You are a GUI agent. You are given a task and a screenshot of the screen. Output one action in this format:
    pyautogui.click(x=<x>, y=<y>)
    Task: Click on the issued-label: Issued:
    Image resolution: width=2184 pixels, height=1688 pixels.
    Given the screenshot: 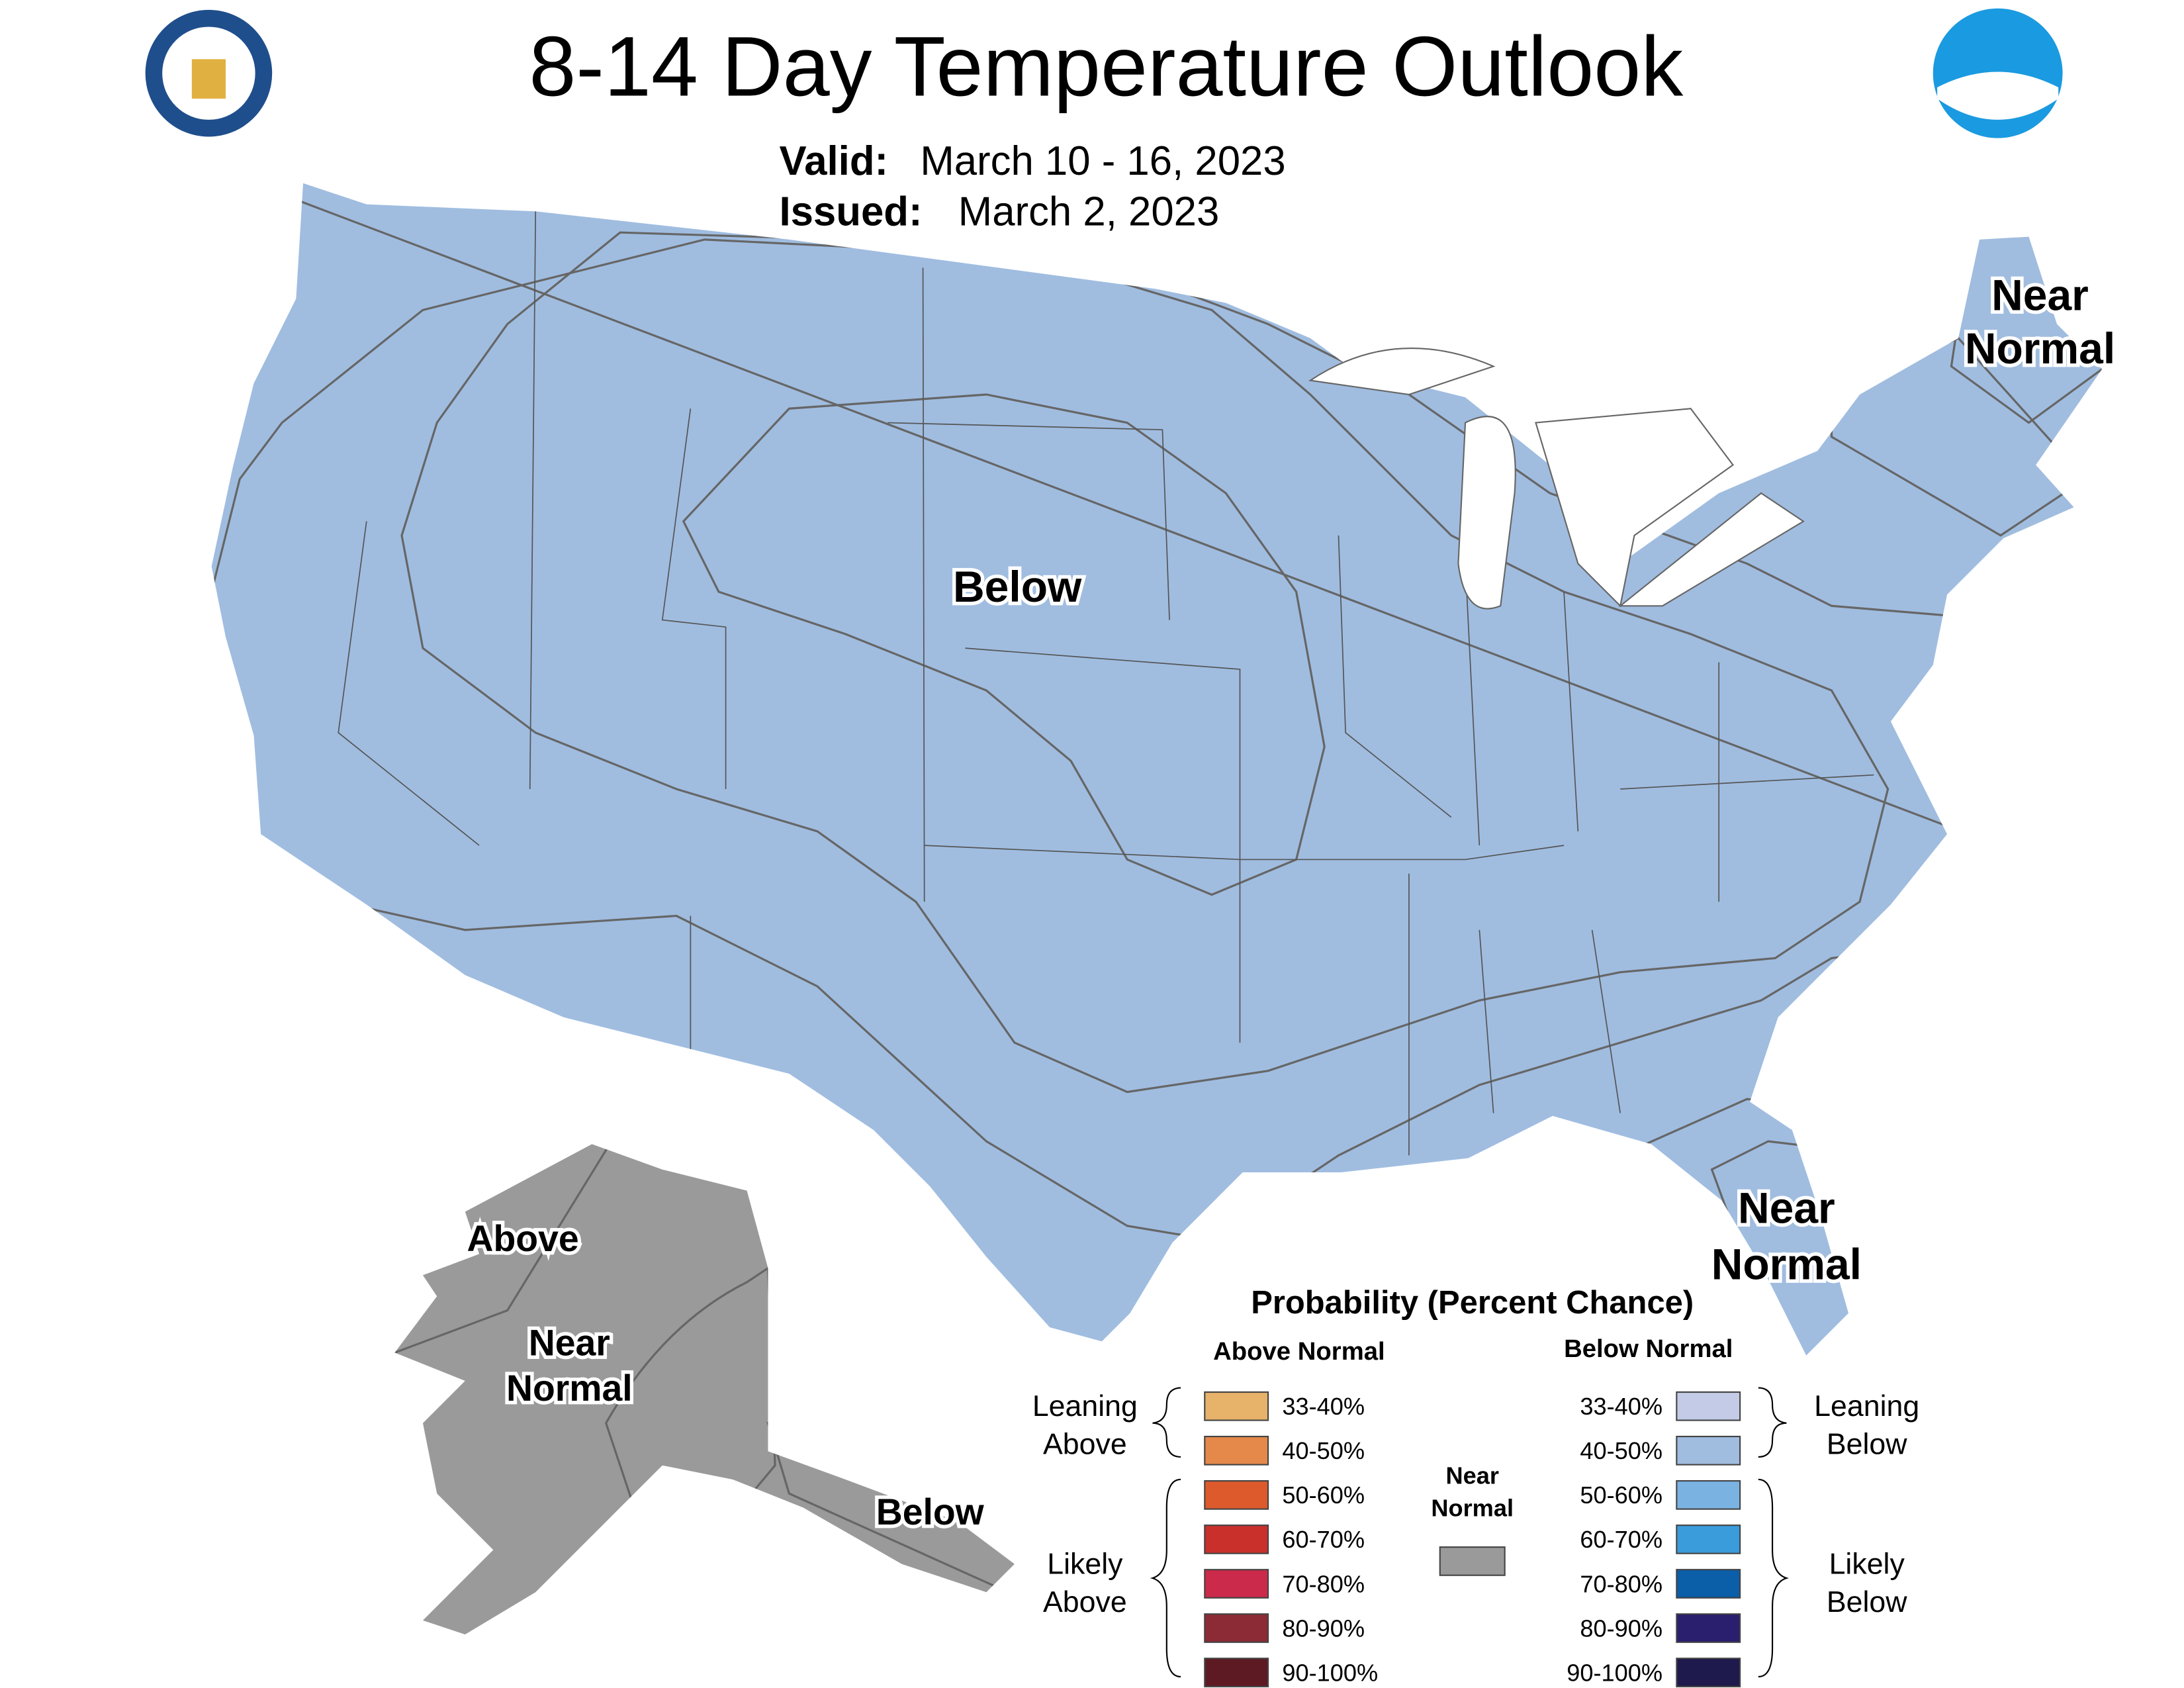 What is the action you would take?
    pyautogui.click(x=850, y=212)
    